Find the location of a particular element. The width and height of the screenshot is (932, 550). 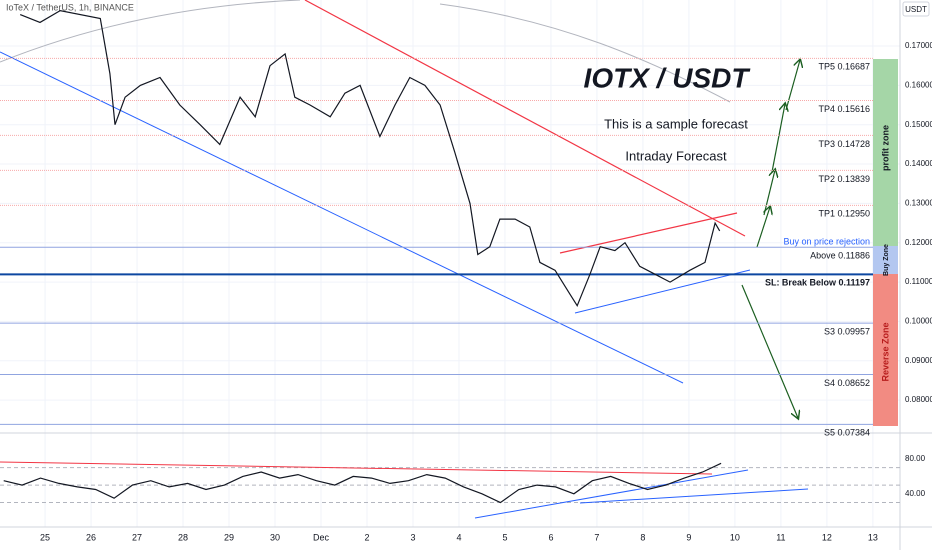

x-tick-label: 11 is located at coordinates (780, 537).